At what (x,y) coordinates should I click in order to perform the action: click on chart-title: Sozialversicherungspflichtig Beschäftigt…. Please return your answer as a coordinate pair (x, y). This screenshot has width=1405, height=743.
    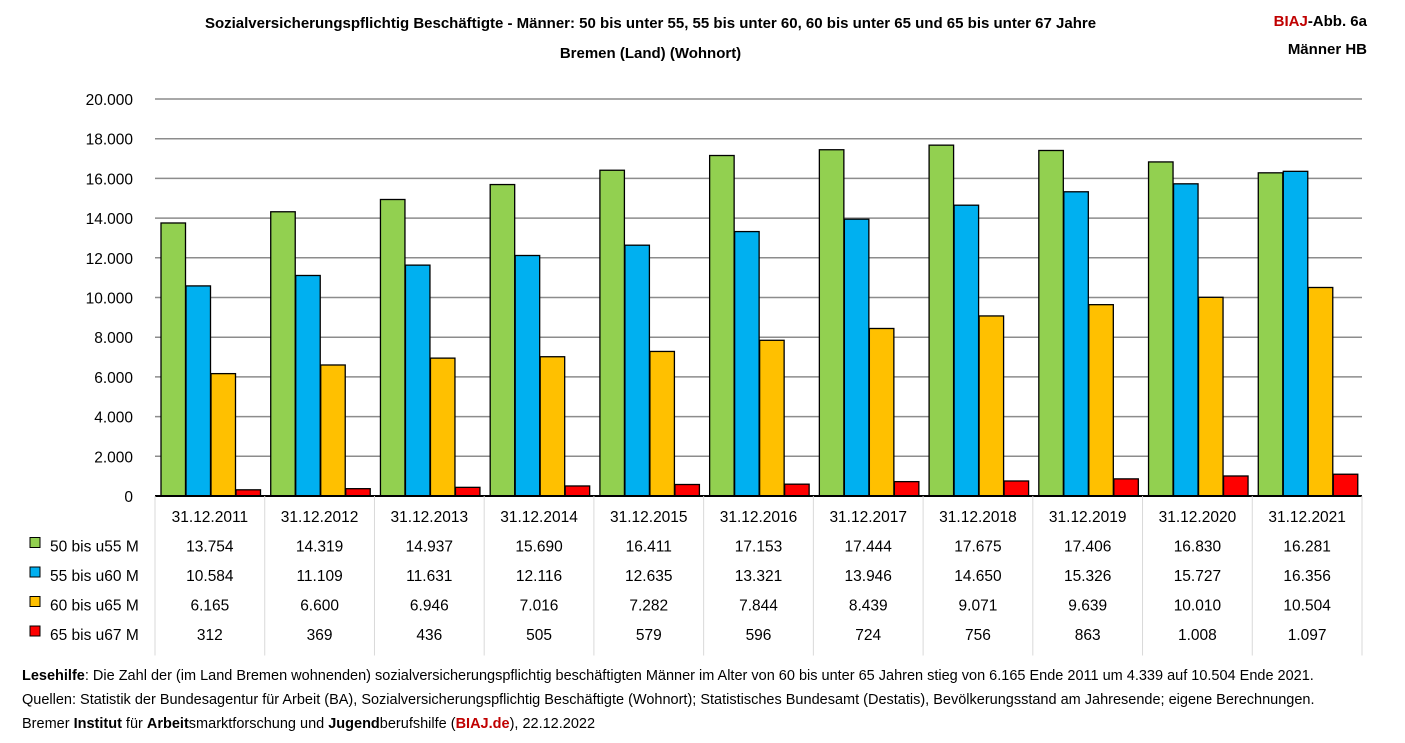
    Looking at the image, I should click on (650, 23).